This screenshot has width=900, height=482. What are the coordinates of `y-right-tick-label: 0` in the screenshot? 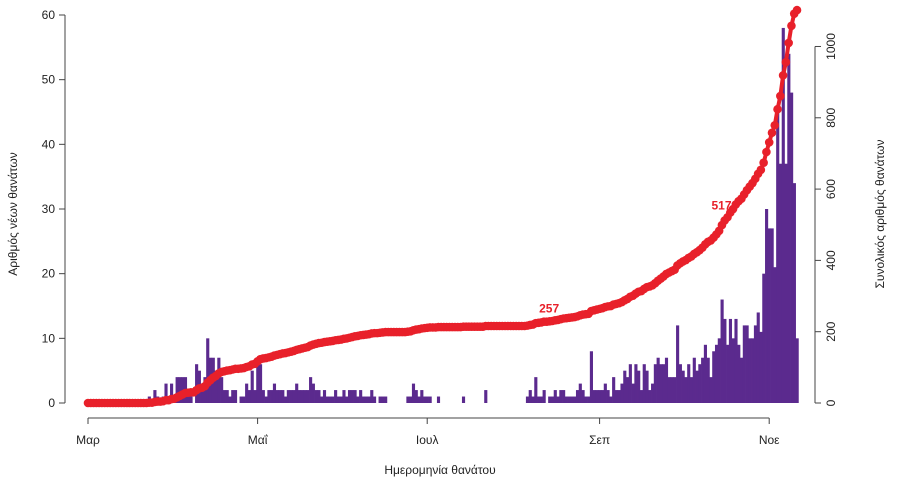 It's located at (831, 402).